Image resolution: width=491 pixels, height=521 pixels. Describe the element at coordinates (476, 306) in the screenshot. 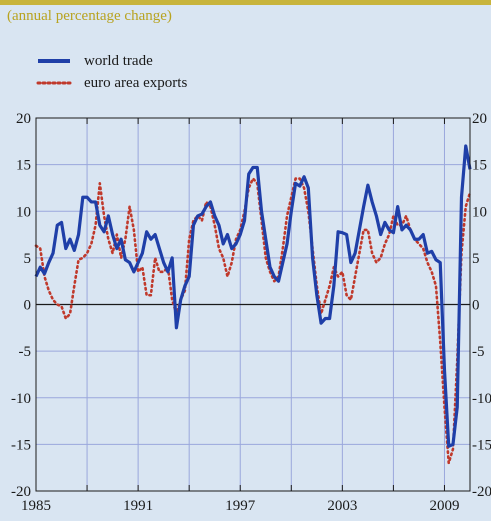

I see `y-tick-label-right-4: 0` at that location.